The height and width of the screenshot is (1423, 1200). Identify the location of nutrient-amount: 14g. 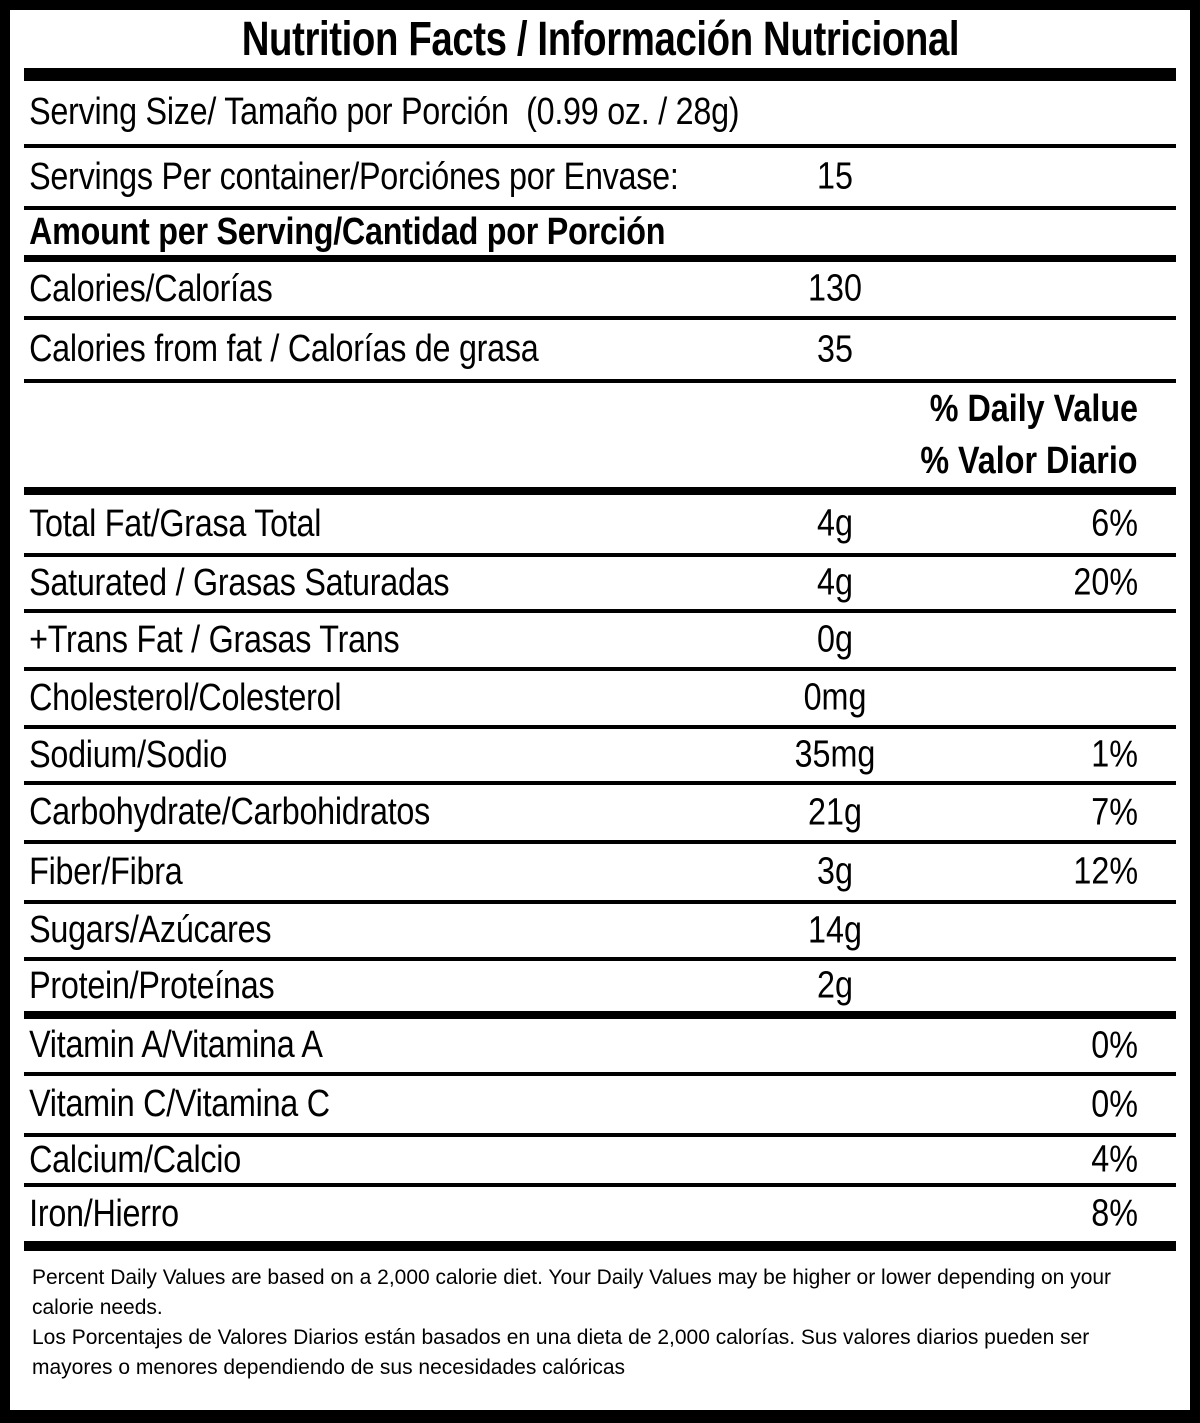
(835, 930).